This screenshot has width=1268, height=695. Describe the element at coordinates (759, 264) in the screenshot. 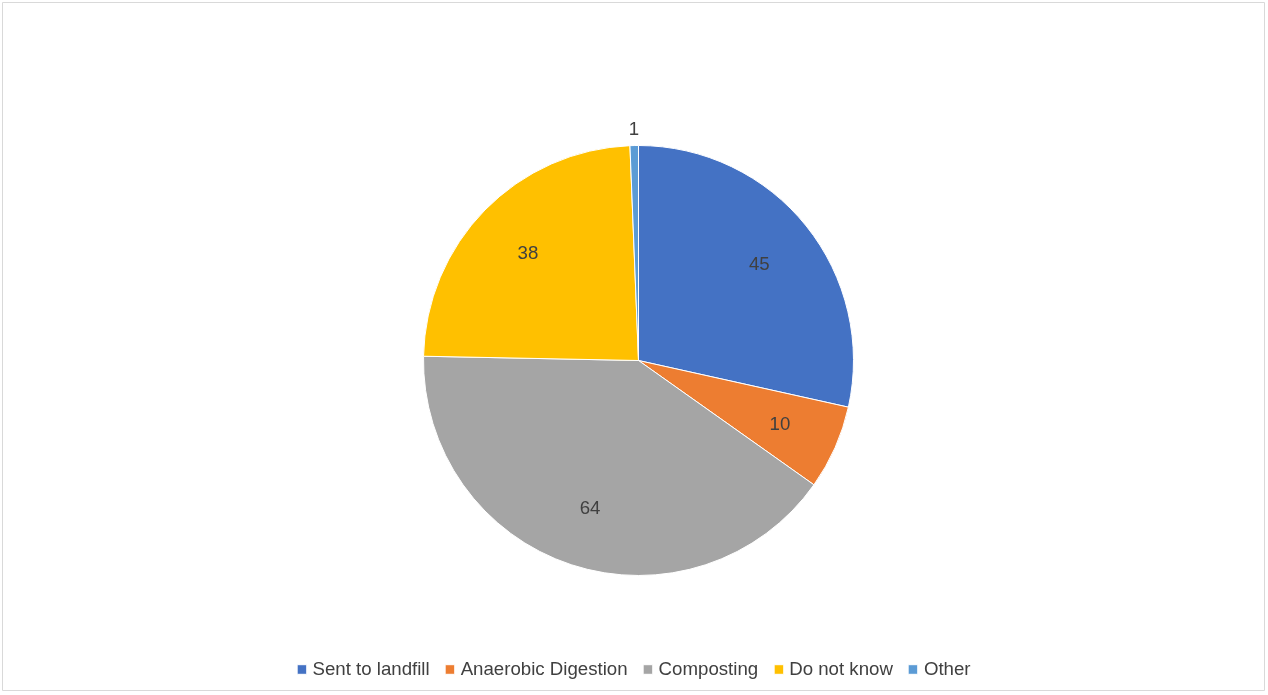

I see `data-label: 45` at that location.